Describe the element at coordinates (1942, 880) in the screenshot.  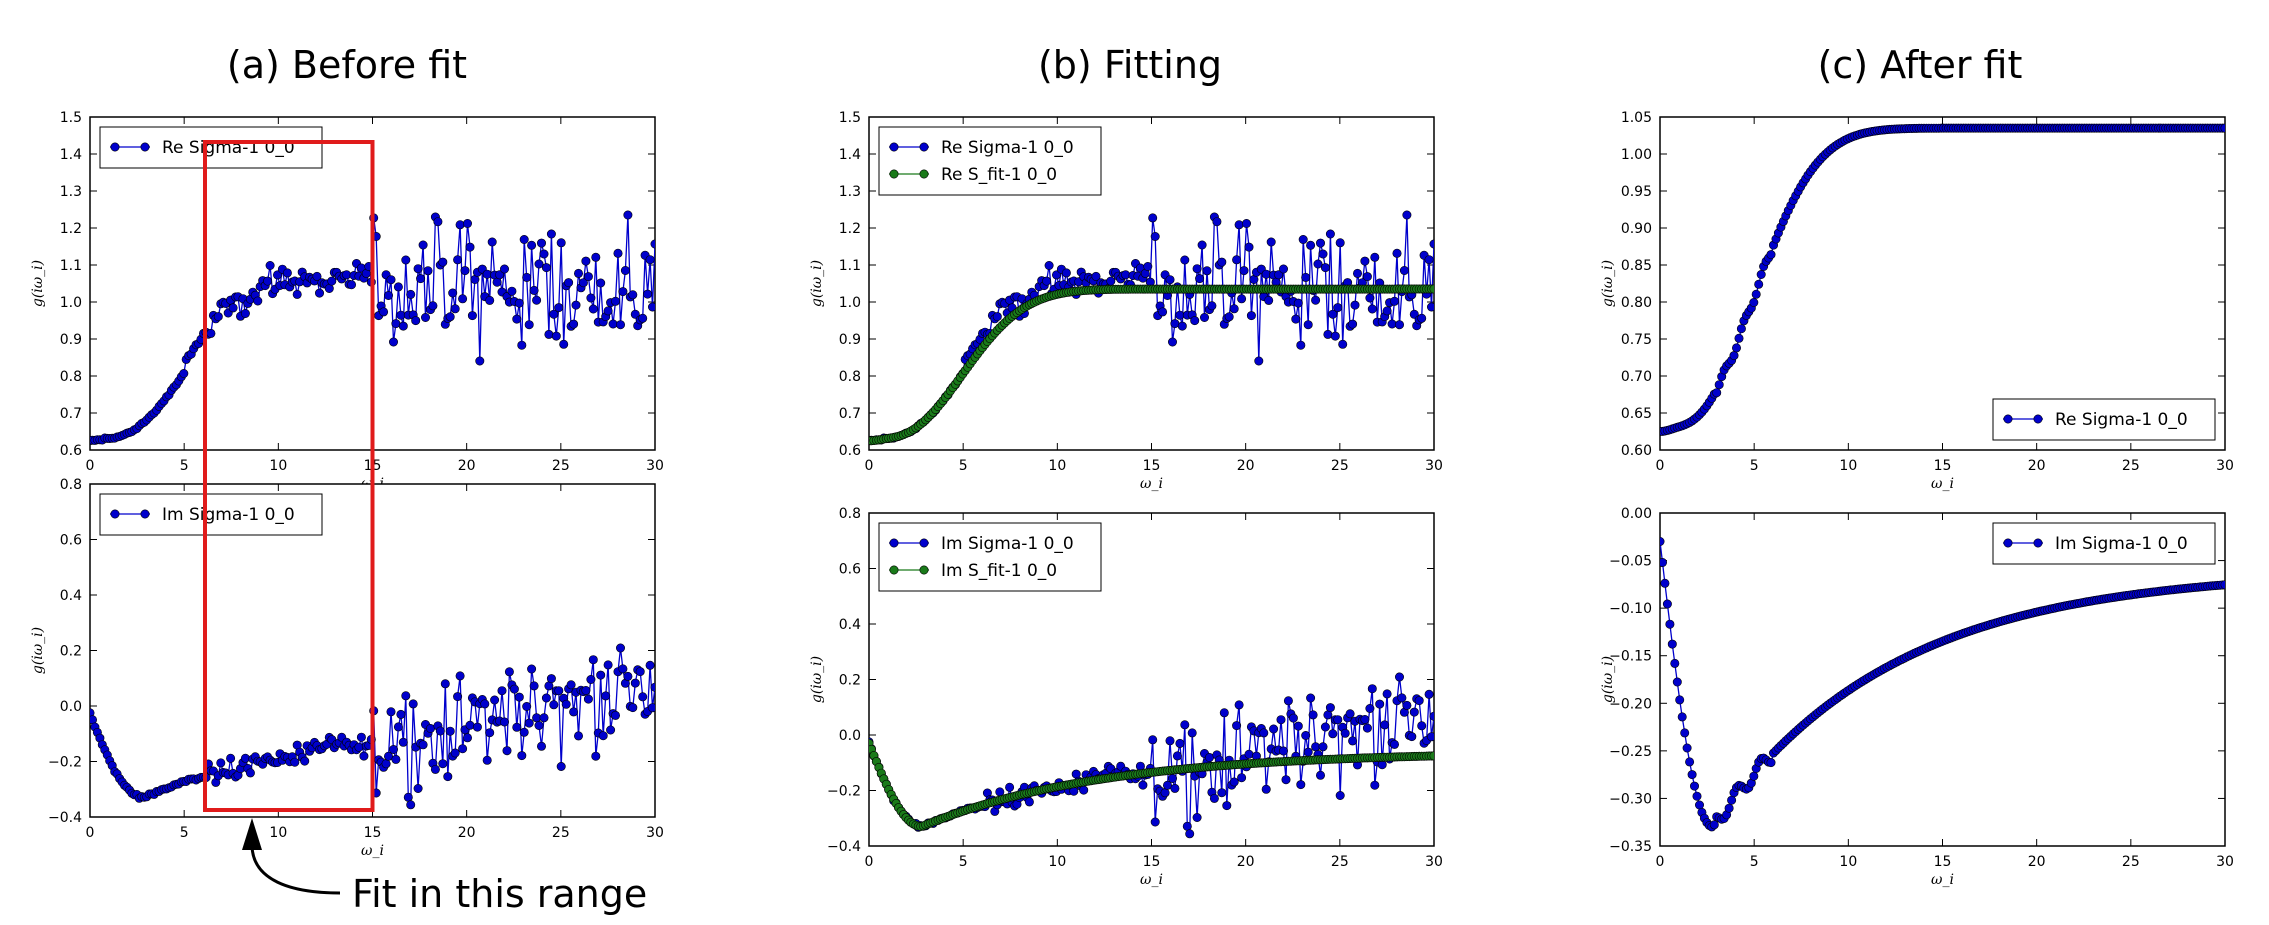
I see `x-axis-label: ω_i` at that location.